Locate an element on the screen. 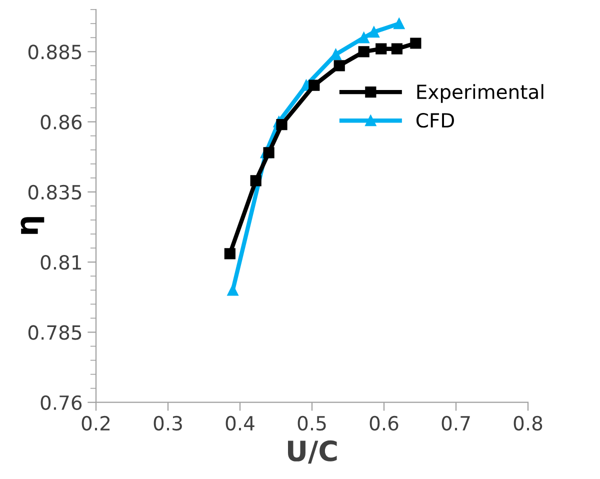 This screenshot has width=600, height=479. y-tick-label: 0.785 is located at coordinates (55, 332).